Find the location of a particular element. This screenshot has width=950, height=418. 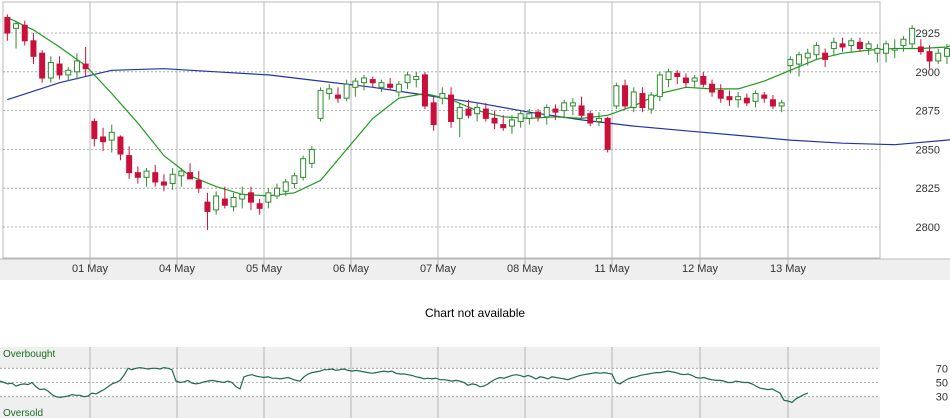

x-tick-label: 06 May is located at coordinates (351, 269).